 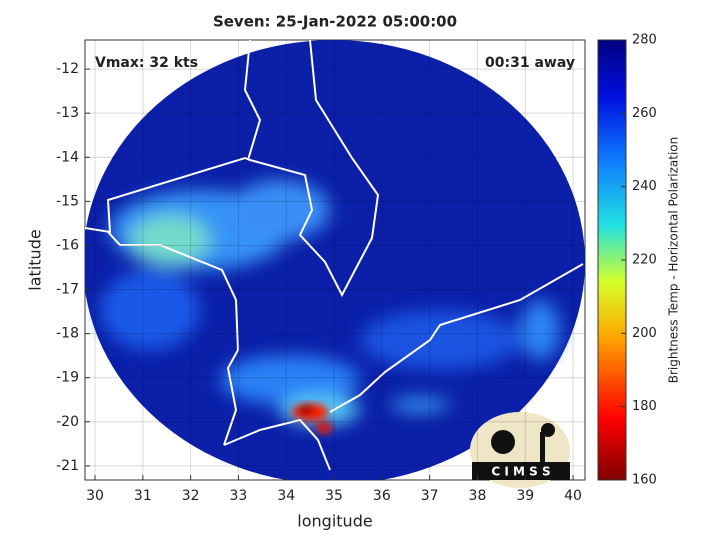 I want to click on x-tick-label: 40, so click(x=573, y=496).